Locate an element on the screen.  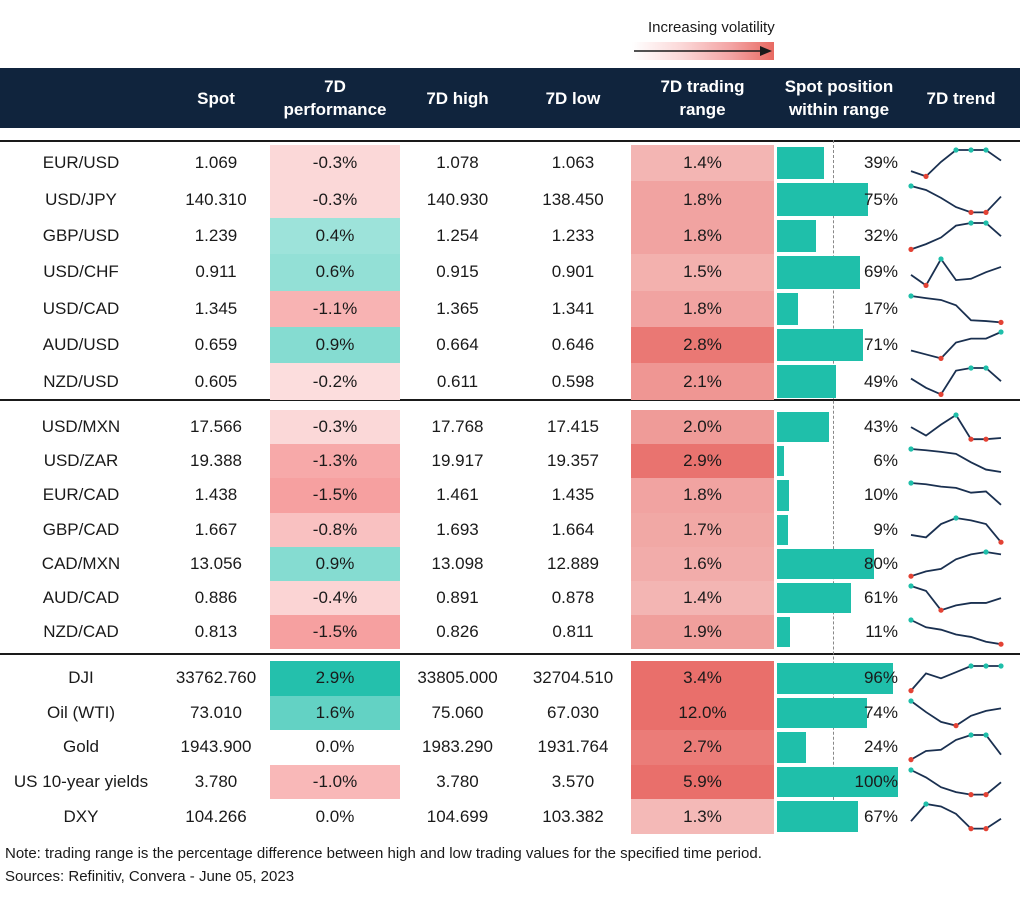
position-cell: 74% is located at coordinates (839, 713).